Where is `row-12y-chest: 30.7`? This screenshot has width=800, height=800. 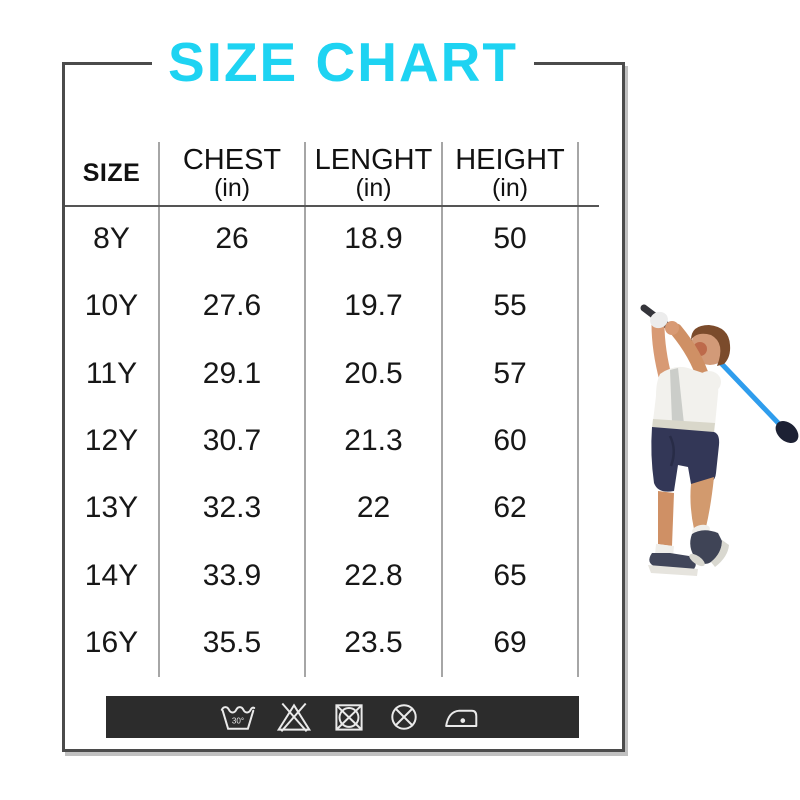 row-12y-chest: 30.7 is located at coordinates (233, 441).